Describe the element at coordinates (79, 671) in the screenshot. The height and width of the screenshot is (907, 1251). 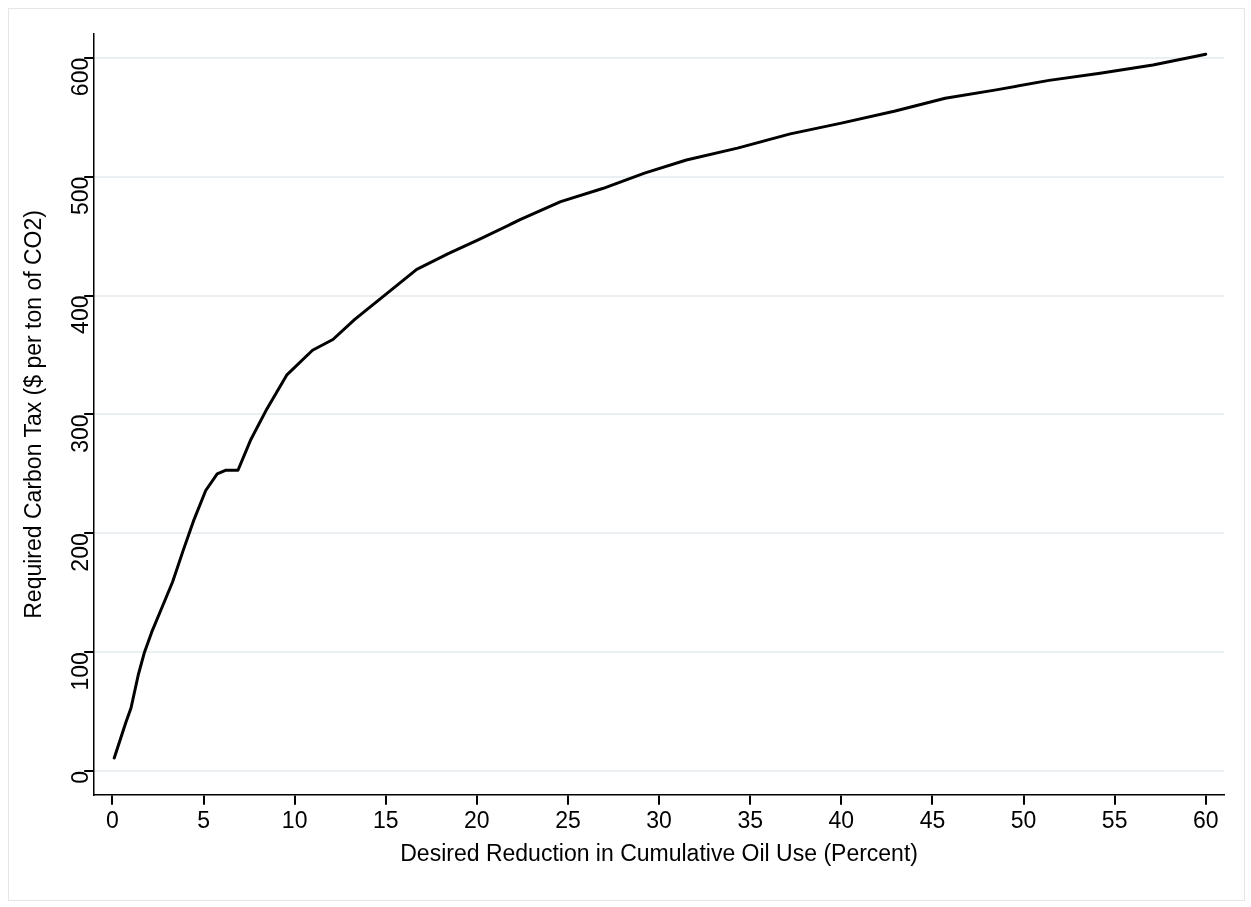
I see `y-tick-label: 100` at that location.